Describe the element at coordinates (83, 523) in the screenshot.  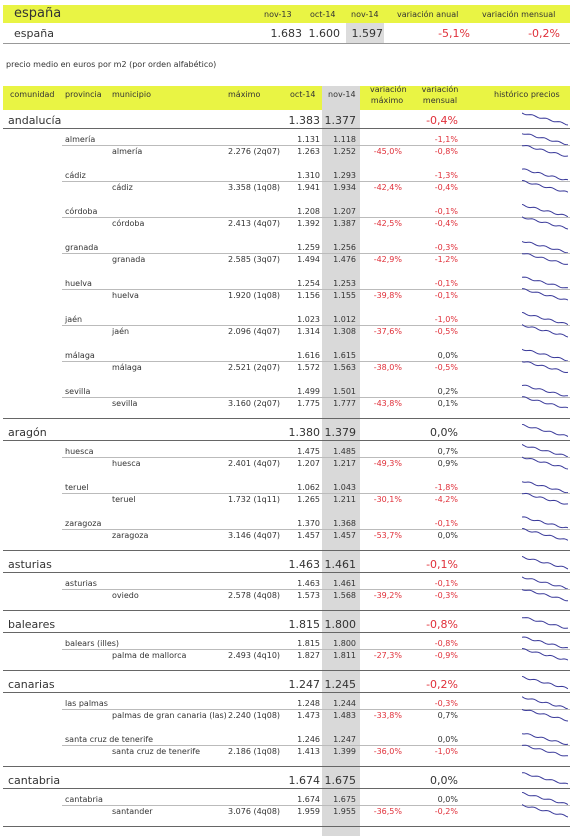
I see `province-name: zaragoza` at that location.